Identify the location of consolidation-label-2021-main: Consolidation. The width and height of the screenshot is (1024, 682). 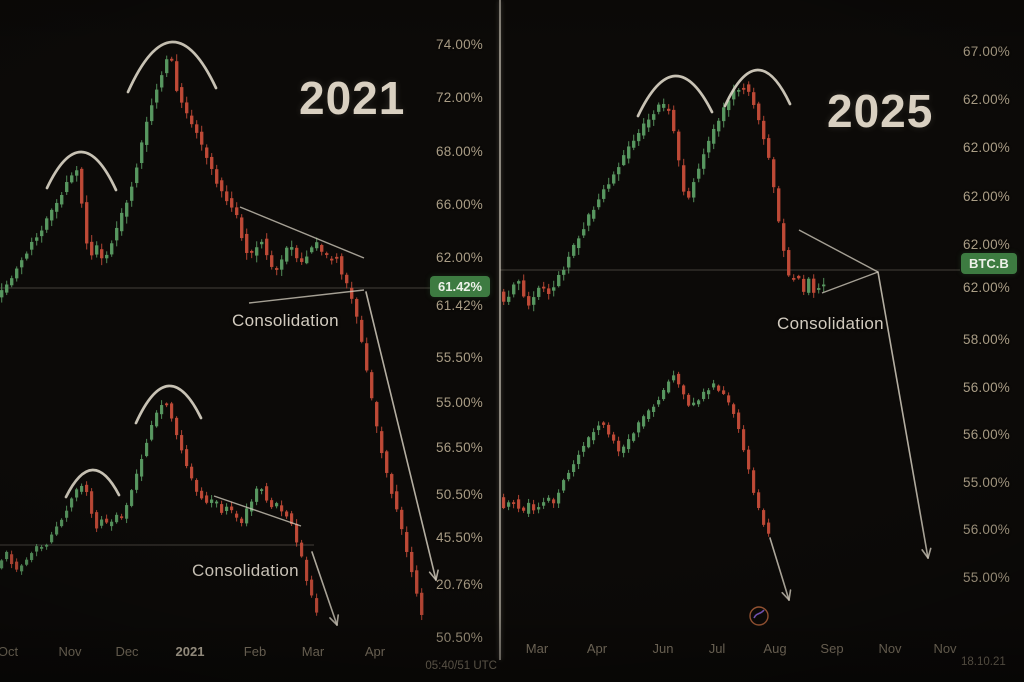
(285, 320).